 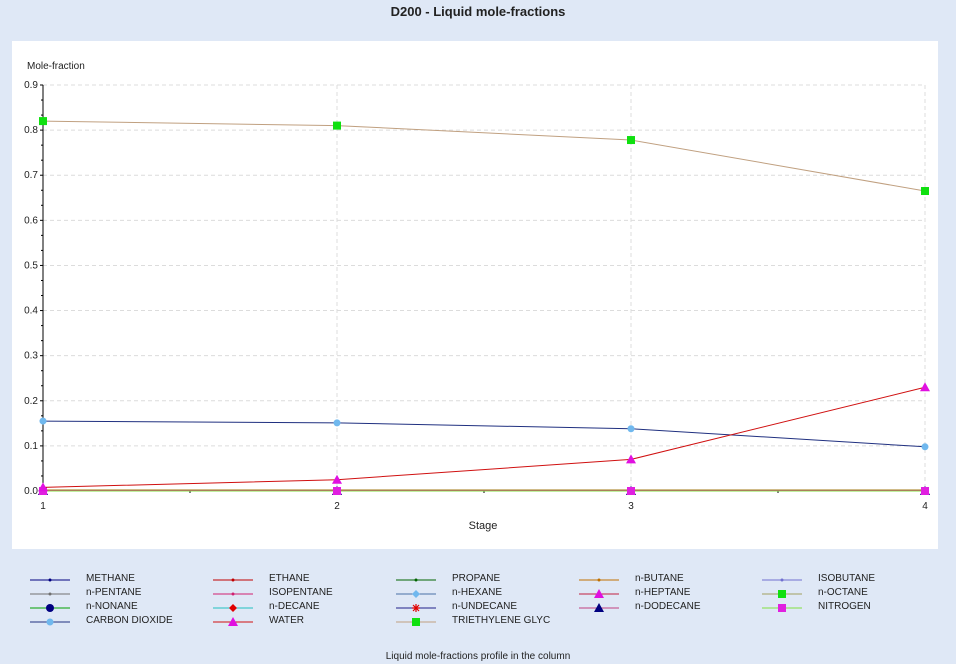 I want to click on legend-item: ISOPENTANE, so click(x=301, y=594).